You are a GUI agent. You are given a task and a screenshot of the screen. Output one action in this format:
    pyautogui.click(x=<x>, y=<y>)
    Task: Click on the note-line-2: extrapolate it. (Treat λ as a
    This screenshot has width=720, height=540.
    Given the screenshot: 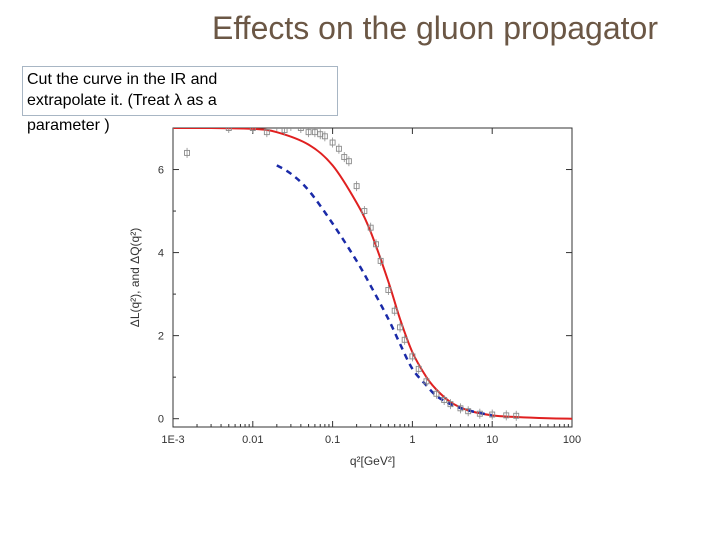 What is the action you would take?
    pyautogui.click(x=122, y=100)
    